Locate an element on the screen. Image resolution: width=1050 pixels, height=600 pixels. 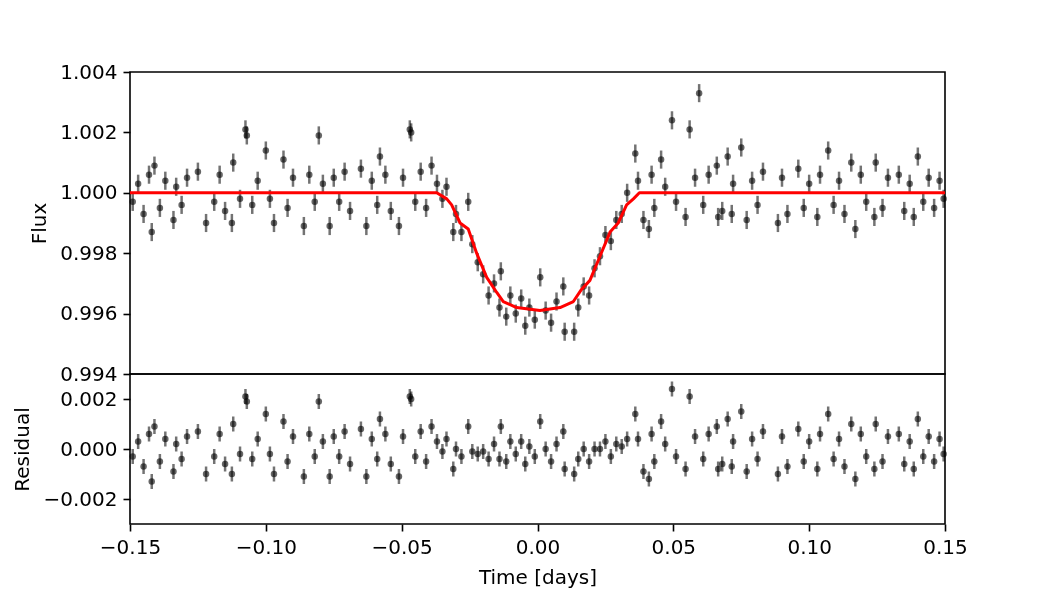
x-tick-label: 0.10 is located at coordinates (809, 546).